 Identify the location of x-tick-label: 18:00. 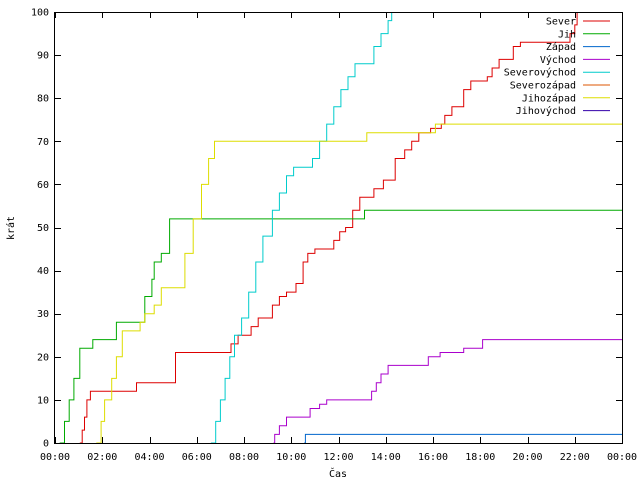
(480, 457).